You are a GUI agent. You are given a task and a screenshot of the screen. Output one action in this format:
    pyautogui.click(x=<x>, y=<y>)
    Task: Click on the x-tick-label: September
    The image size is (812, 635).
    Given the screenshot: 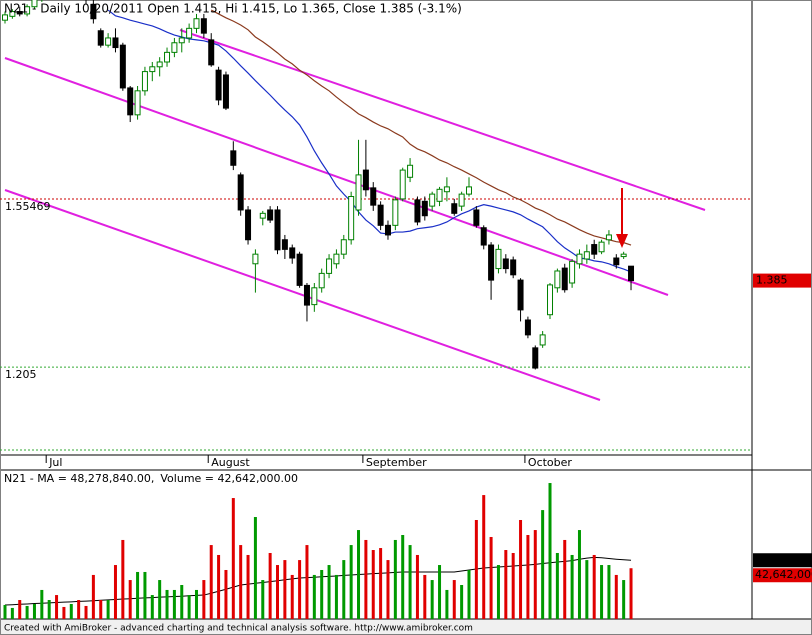 What is the action you would take?
    pyautogui.click(x=396, y=462)
    